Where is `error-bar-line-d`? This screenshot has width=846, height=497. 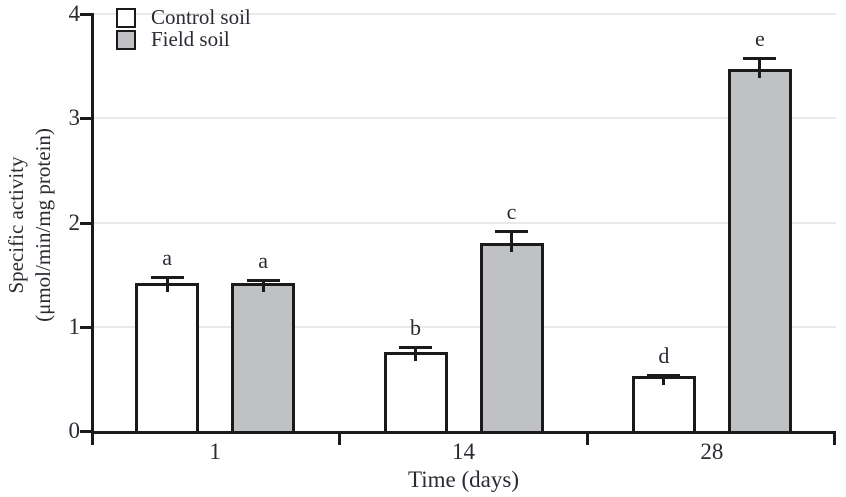
error-bar-line-d is located at coordinates (664, 379).